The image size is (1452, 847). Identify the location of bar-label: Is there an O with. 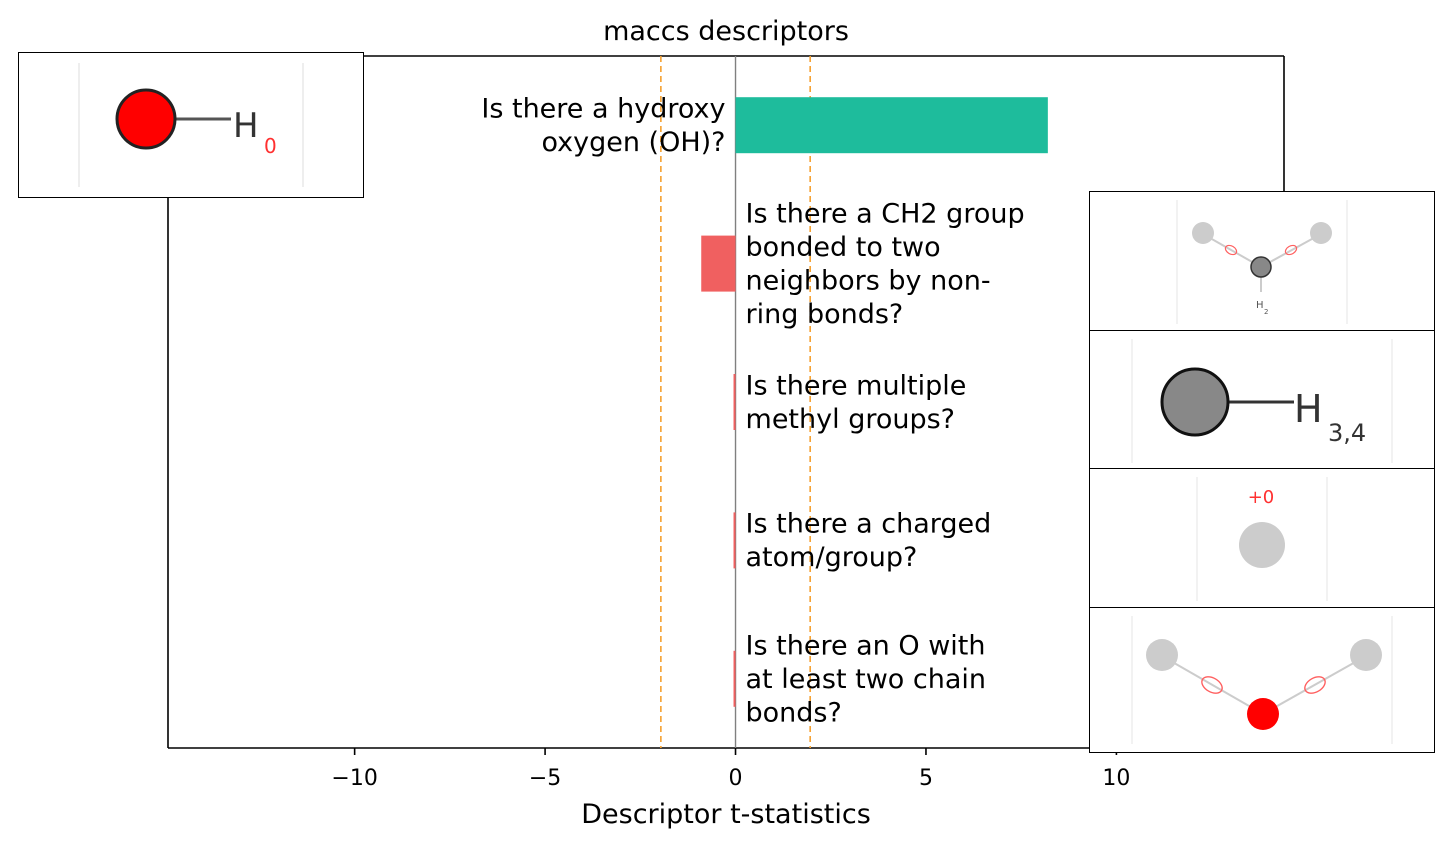
(866, 645).